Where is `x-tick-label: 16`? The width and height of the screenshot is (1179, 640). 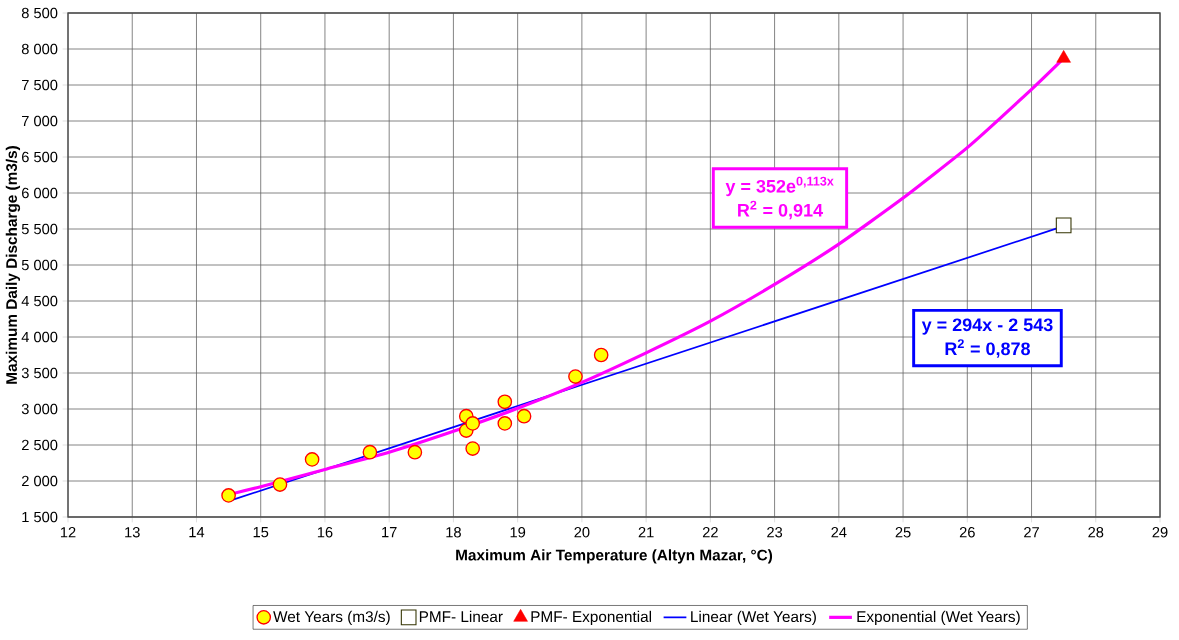 x-tick-label: 16 is located at coordinates (325, 532).